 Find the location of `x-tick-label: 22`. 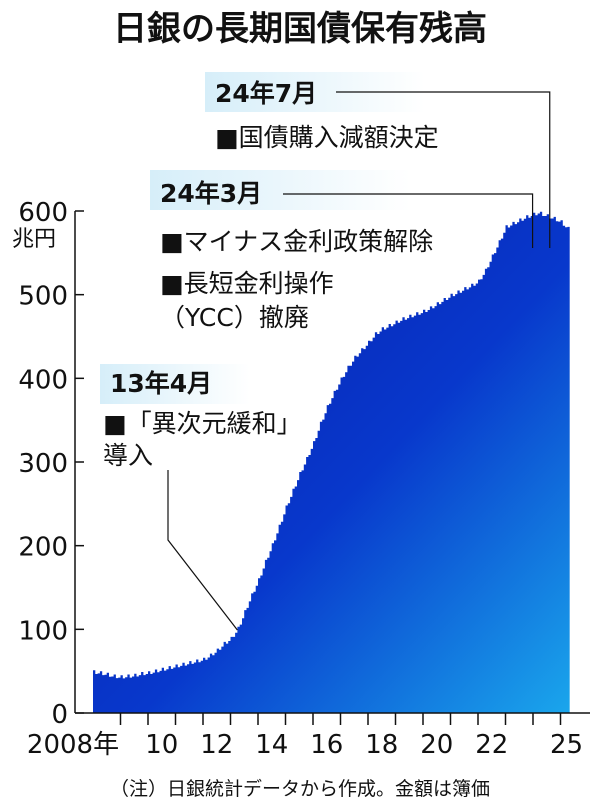

x-tick-label: 22 is located at coordinates (491, 745).